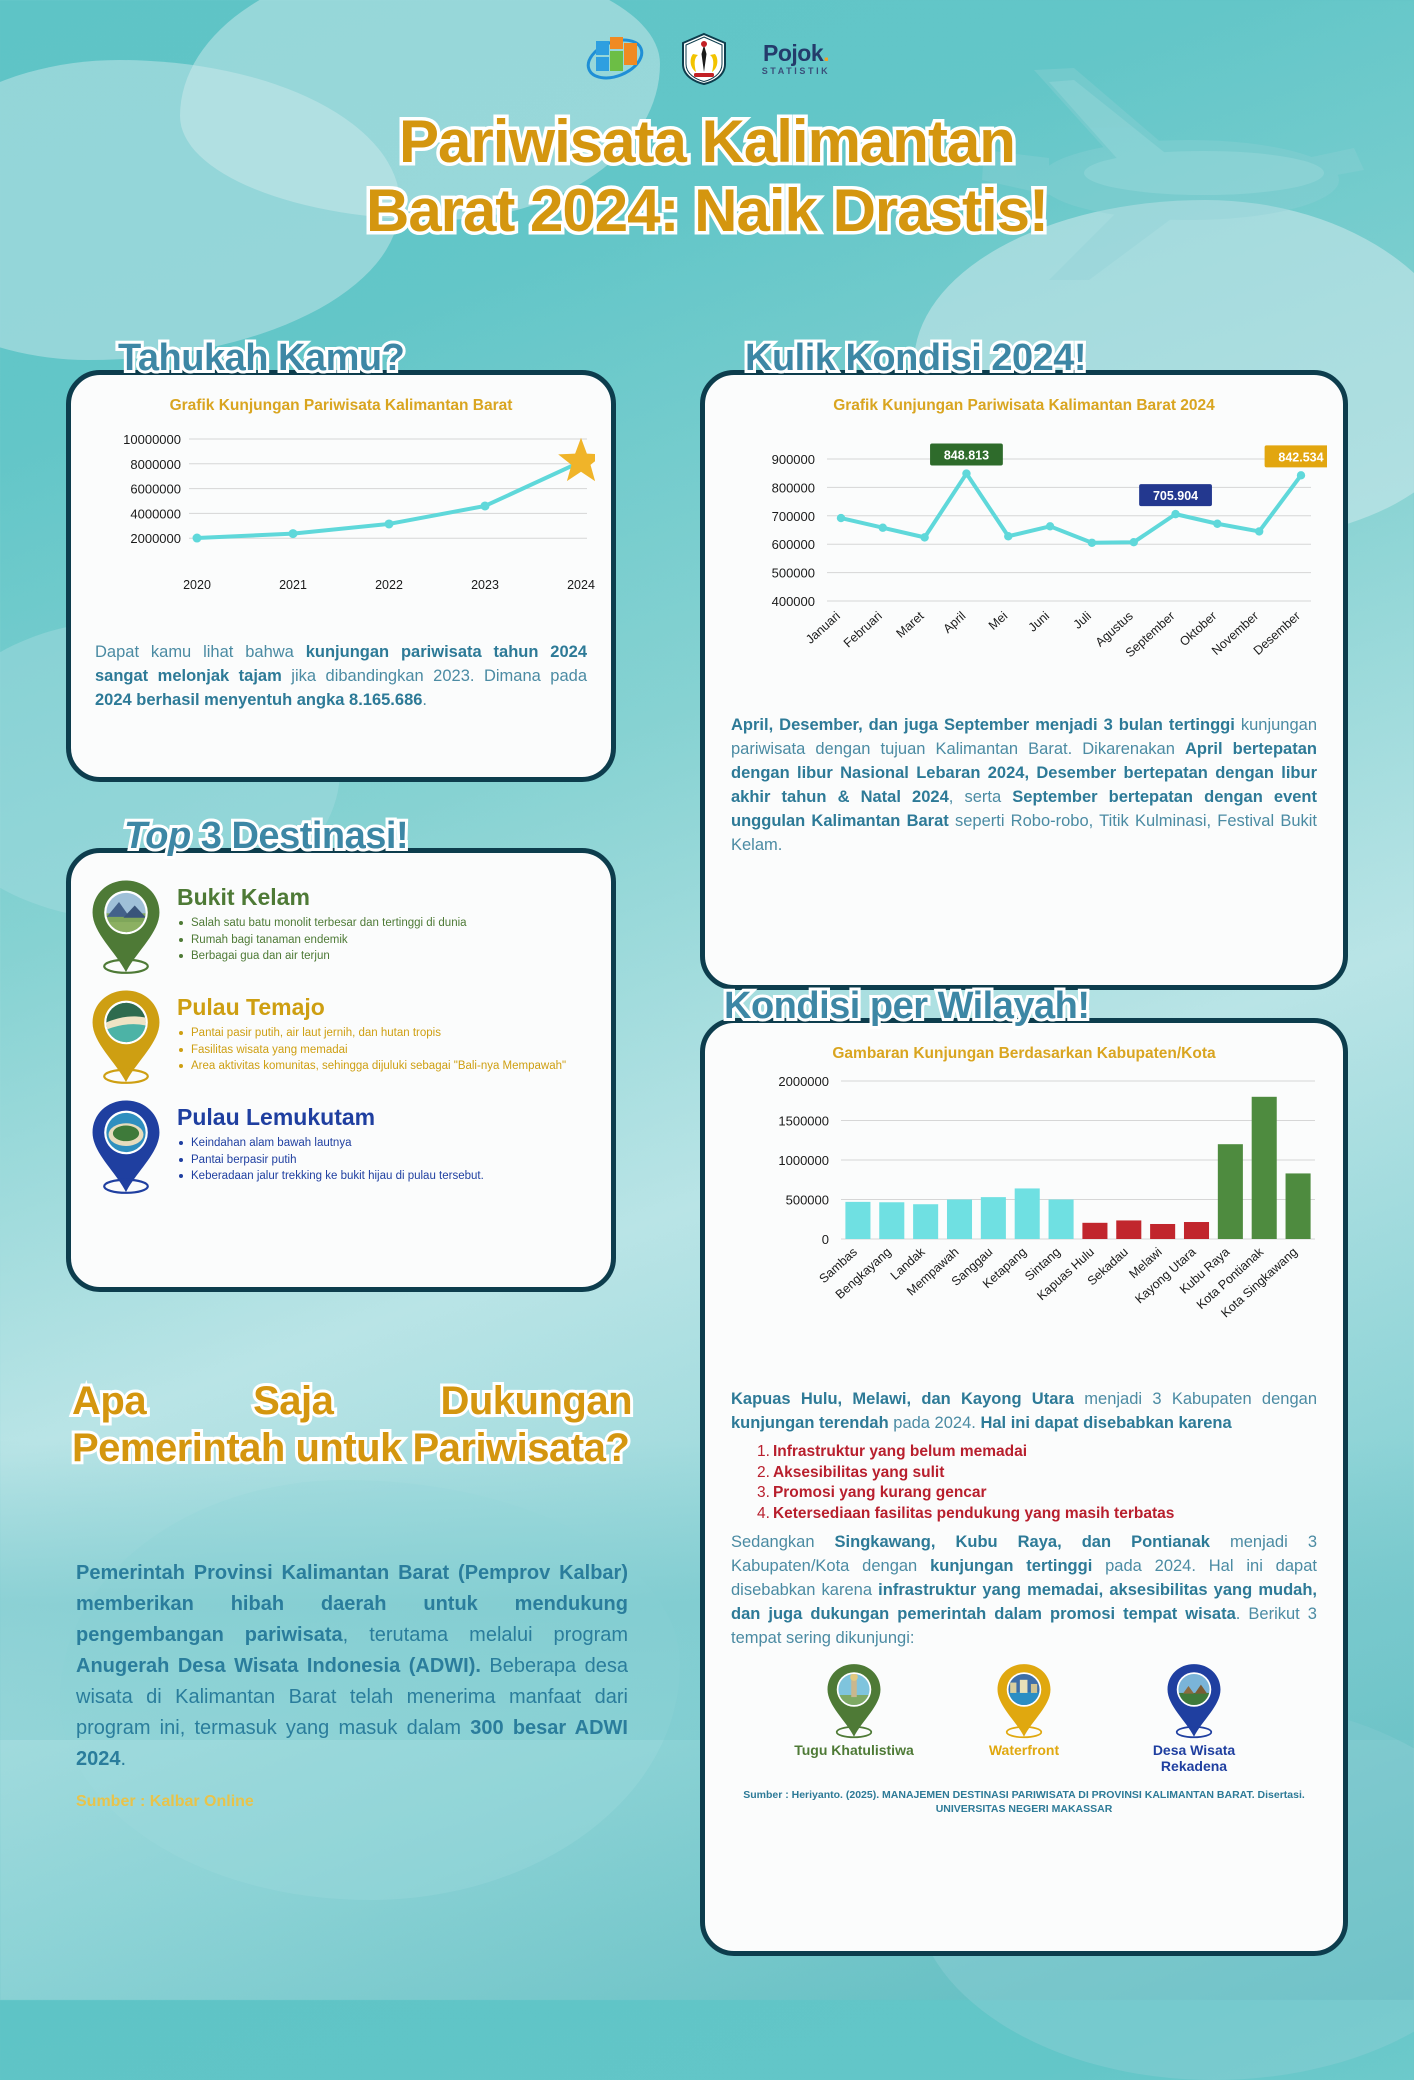  I want to click on top3-rest: 3 Destinasi!, so click(305, 836).